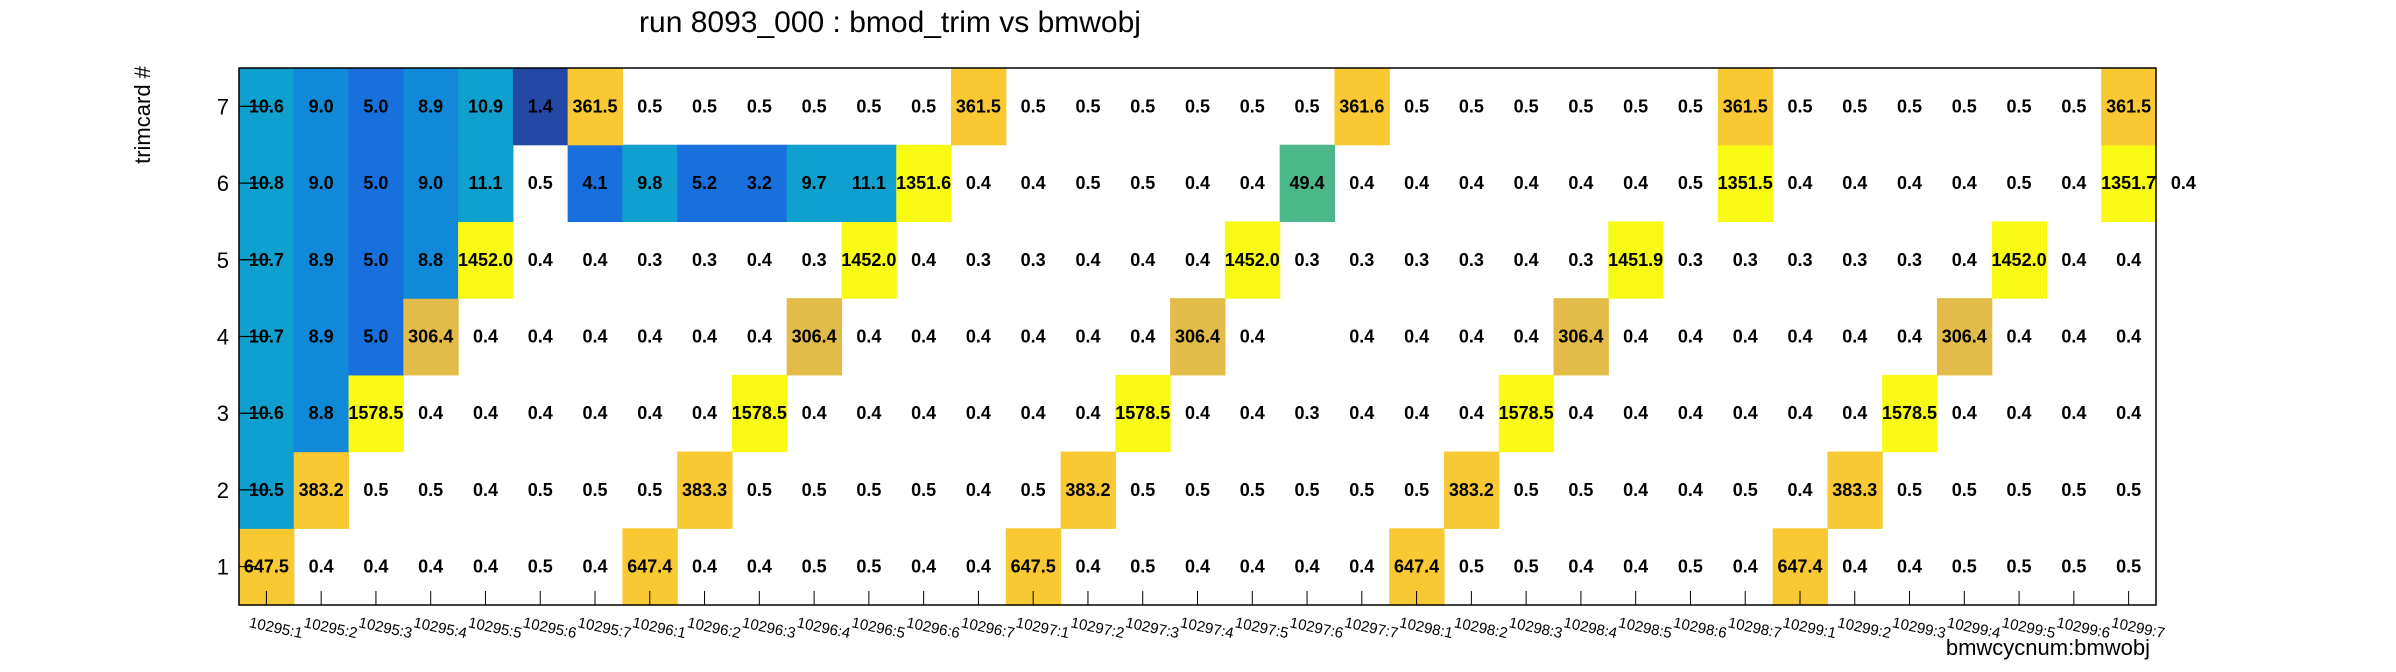  What do you see at coordinates (714, 628) in the screenshot?
I see `x-tick-label: 10296:2` at bounding box center [714, 628].